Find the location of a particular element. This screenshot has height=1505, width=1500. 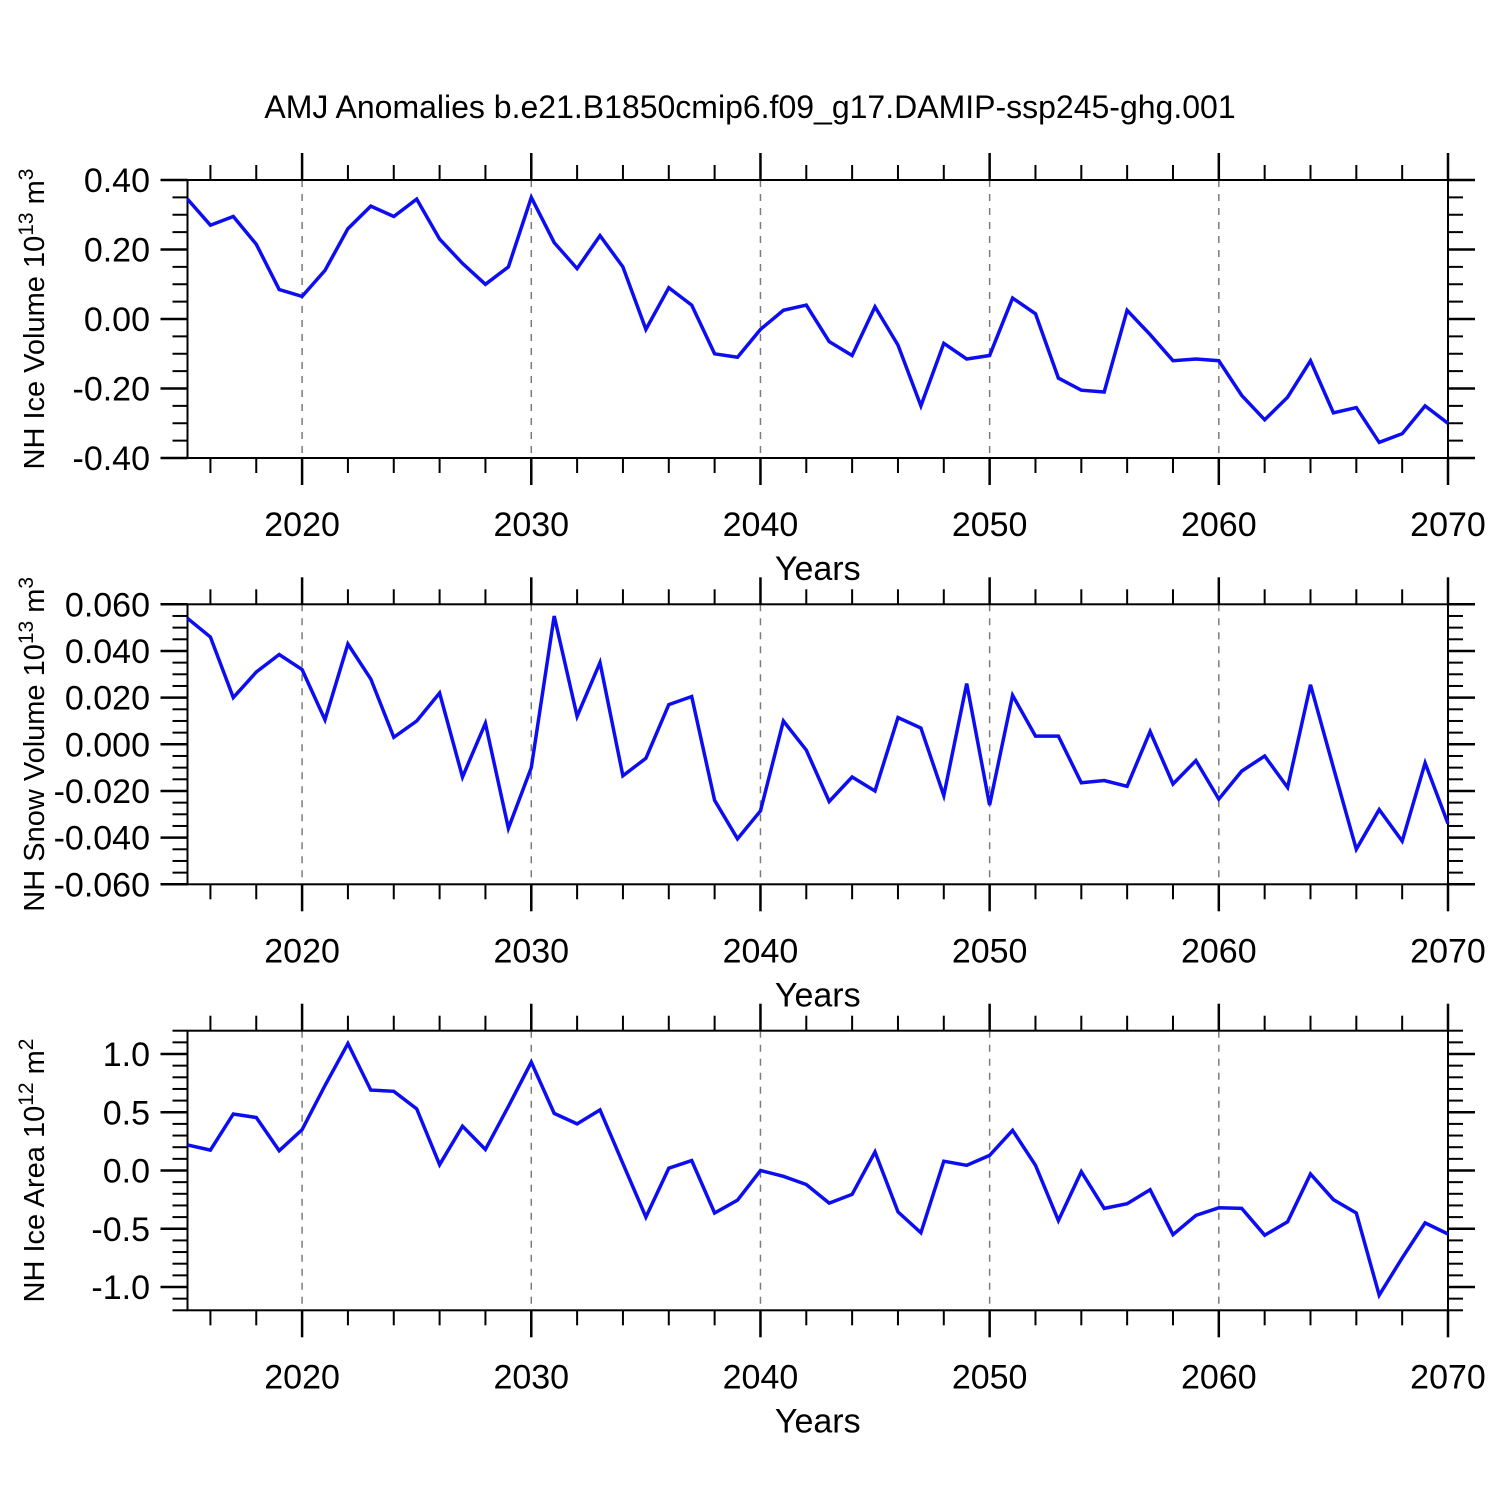

y-tick-label: -0.5 is located at coordinates (120, 1230).